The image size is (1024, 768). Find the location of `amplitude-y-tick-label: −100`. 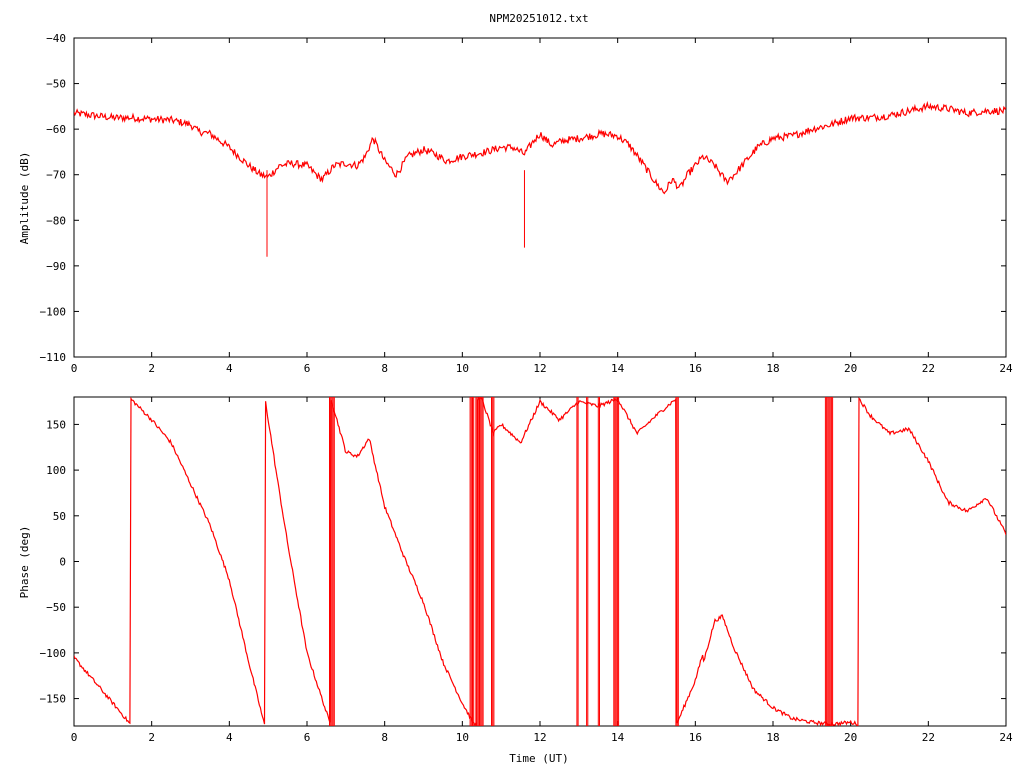

amplitude-y-tick-label: −100 is located at coordinates (53, 311).